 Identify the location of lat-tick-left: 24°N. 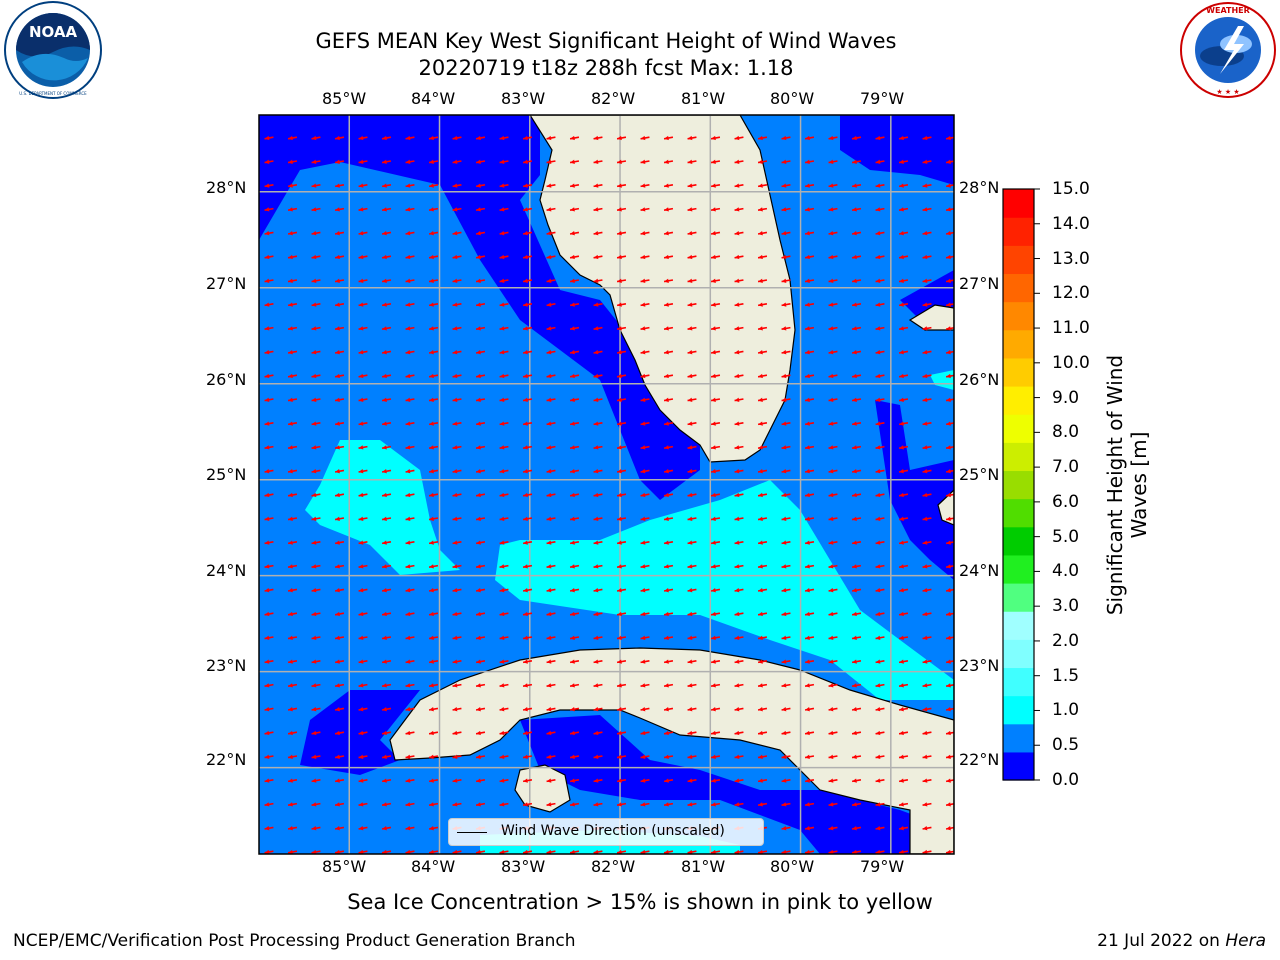
(226, 570).